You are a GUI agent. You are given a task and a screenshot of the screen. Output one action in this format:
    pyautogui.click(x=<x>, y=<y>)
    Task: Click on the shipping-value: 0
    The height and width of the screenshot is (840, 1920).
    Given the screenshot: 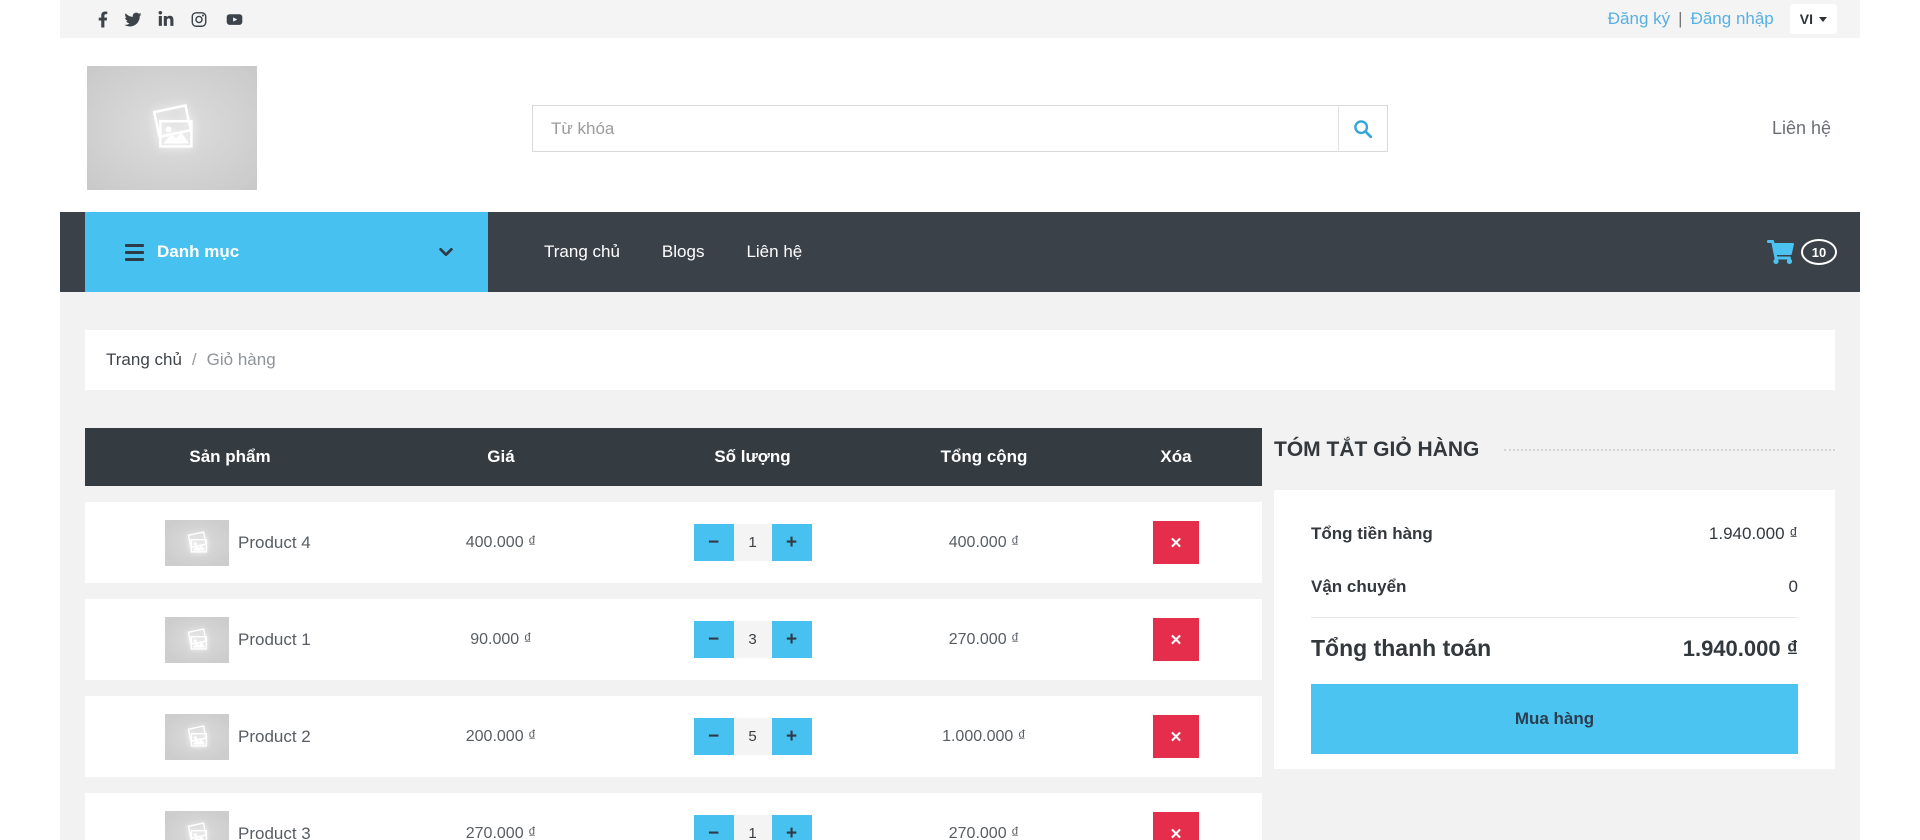 What is the action you would take?
    pyautogui.click(x=1793, y=586)
    